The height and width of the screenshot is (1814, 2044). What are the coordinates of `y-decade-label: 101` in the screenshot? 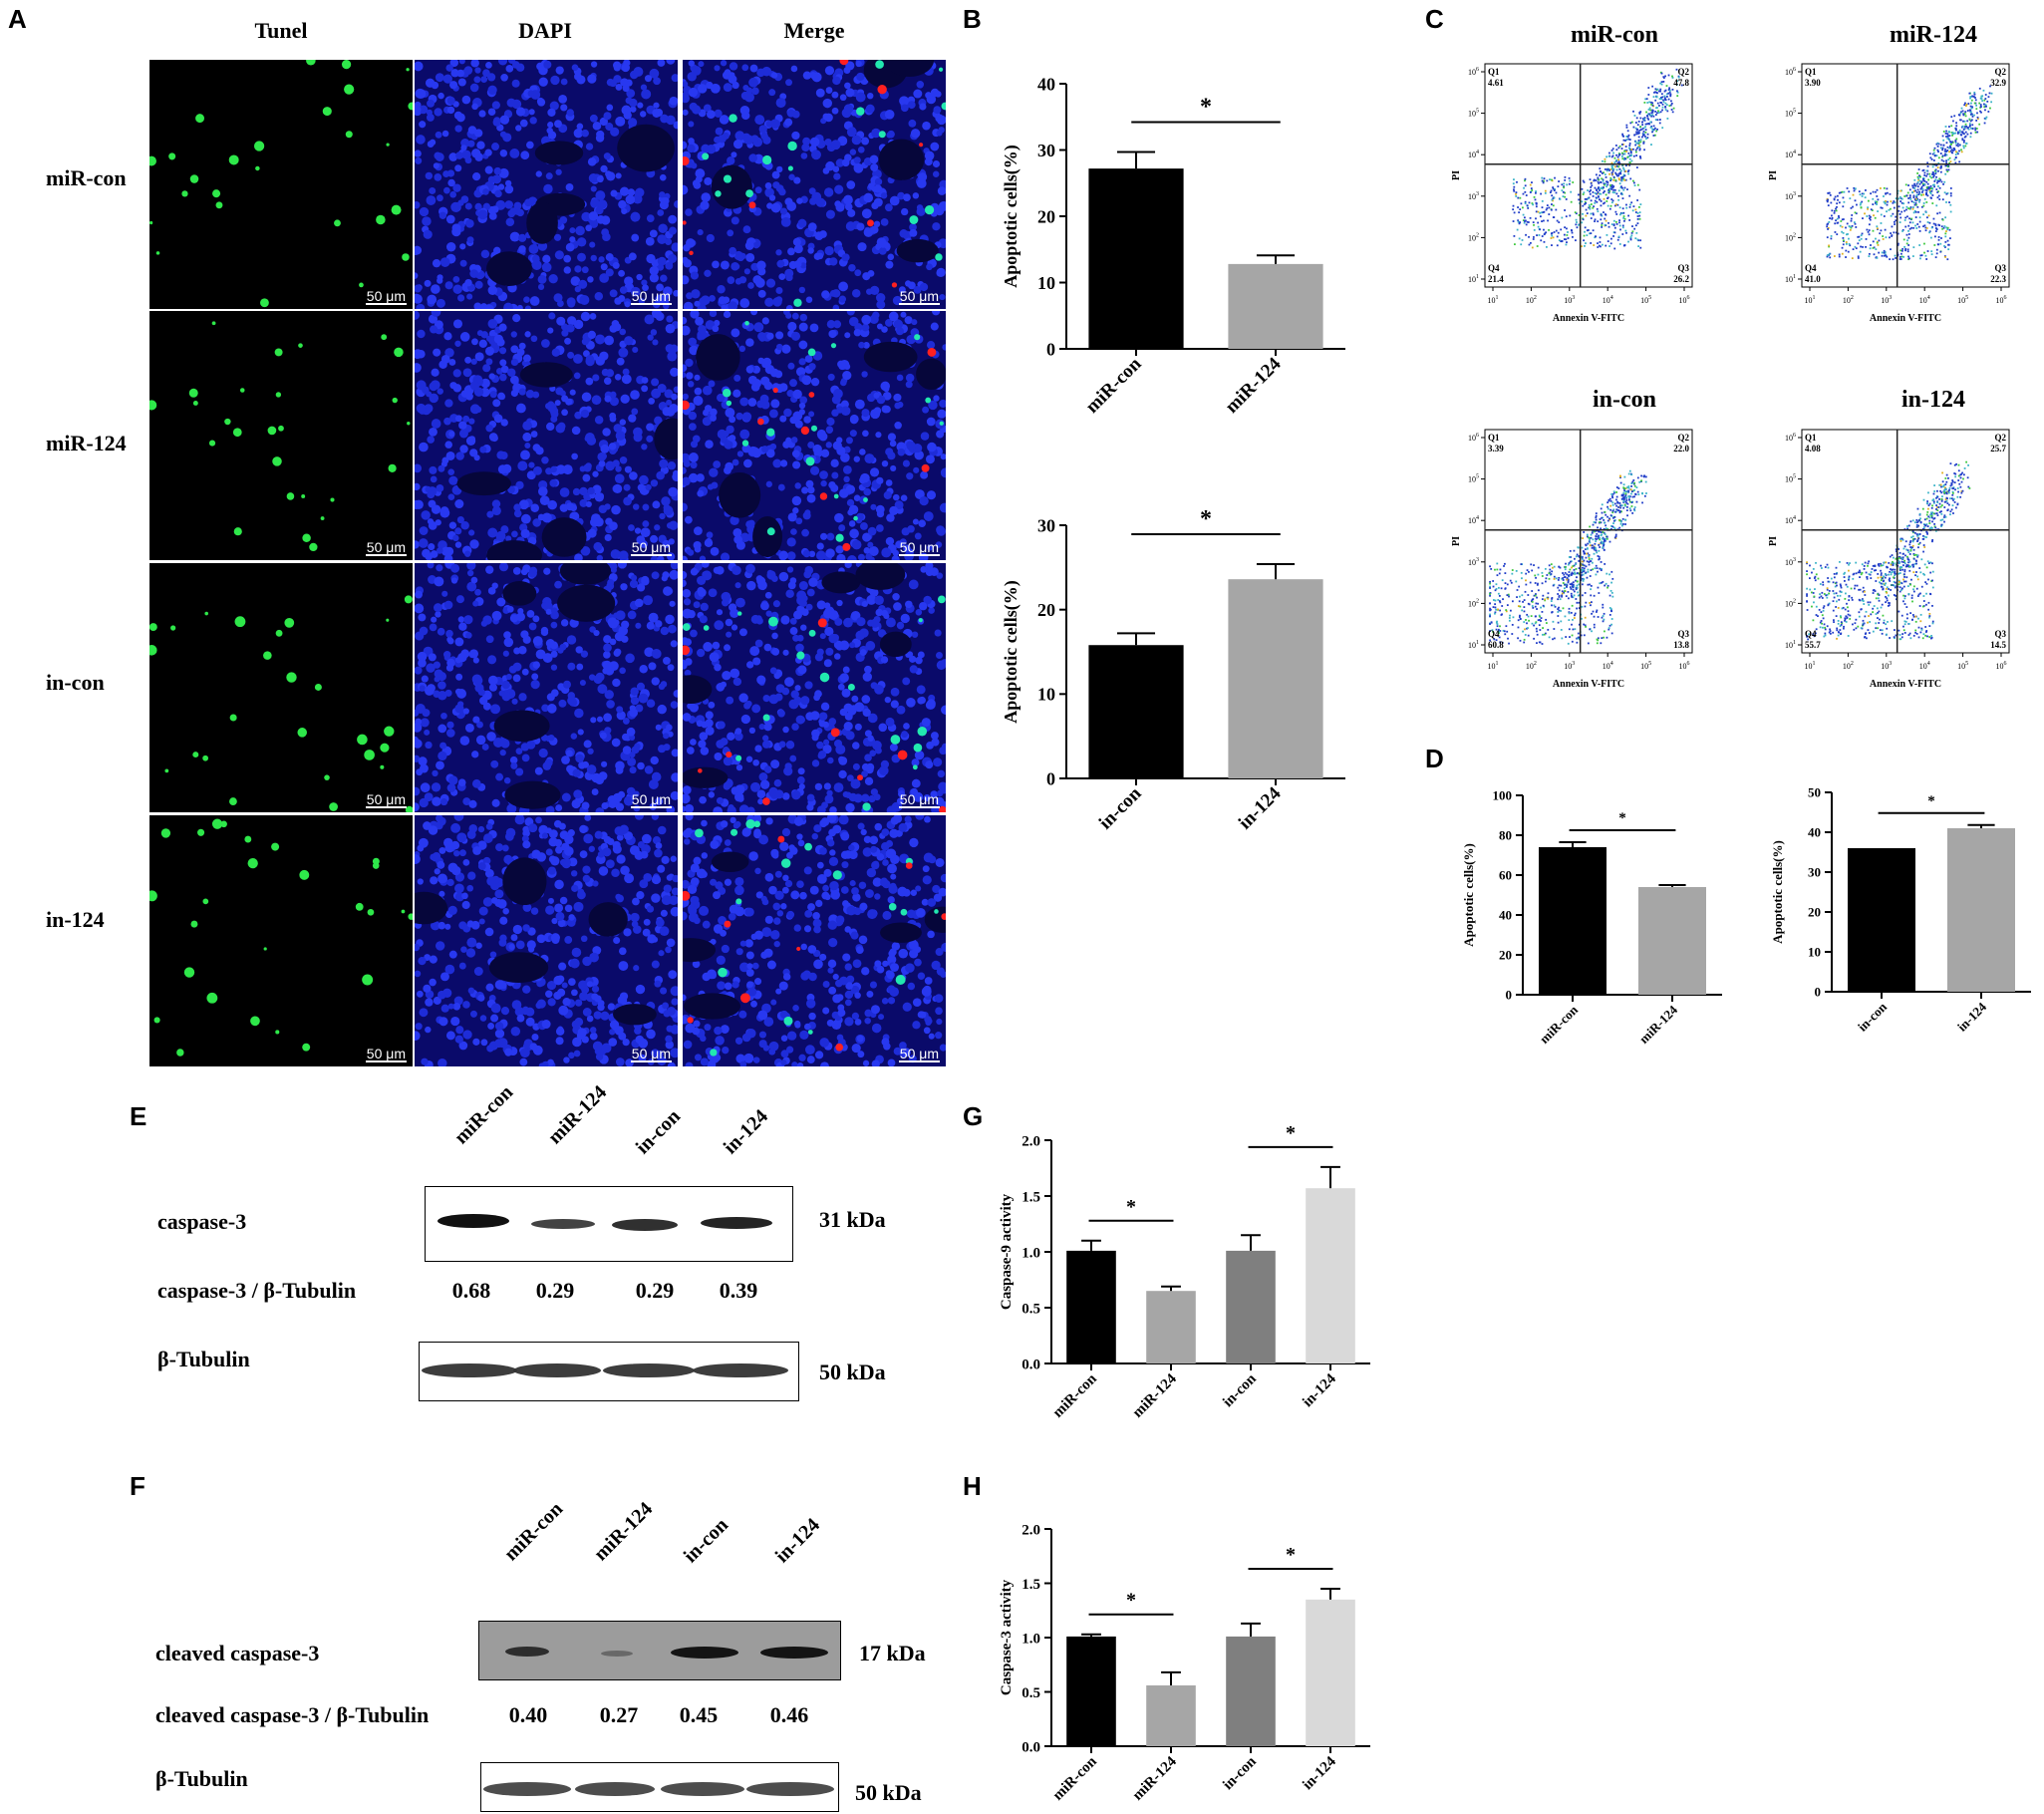 It's located at (1790, 279).